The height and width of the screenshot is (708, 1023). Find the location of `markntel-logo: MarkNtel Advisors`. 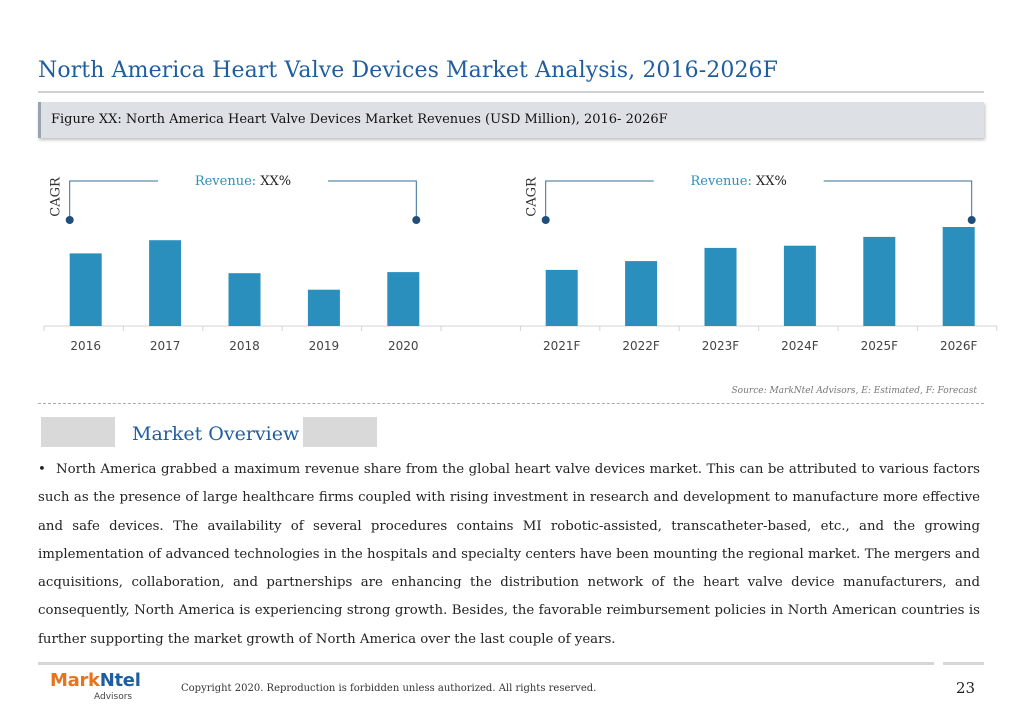

markntel-logo: MarkNtel Advisors is located at coordinates (95, 686).